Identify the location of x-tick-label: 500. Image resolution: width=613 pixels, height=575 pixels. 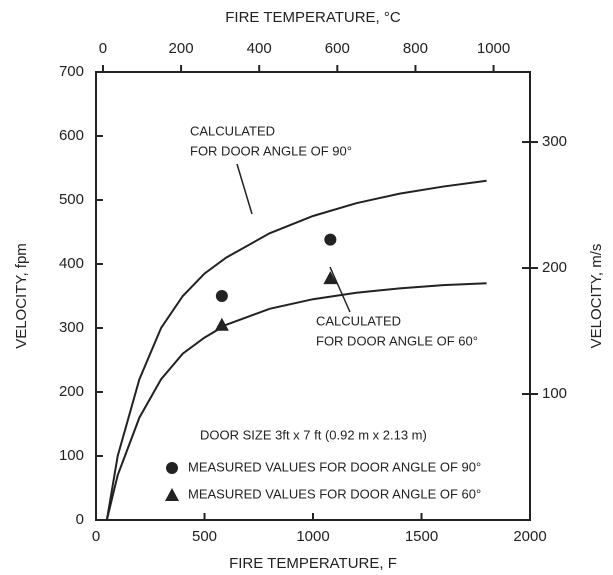
(204, 536).